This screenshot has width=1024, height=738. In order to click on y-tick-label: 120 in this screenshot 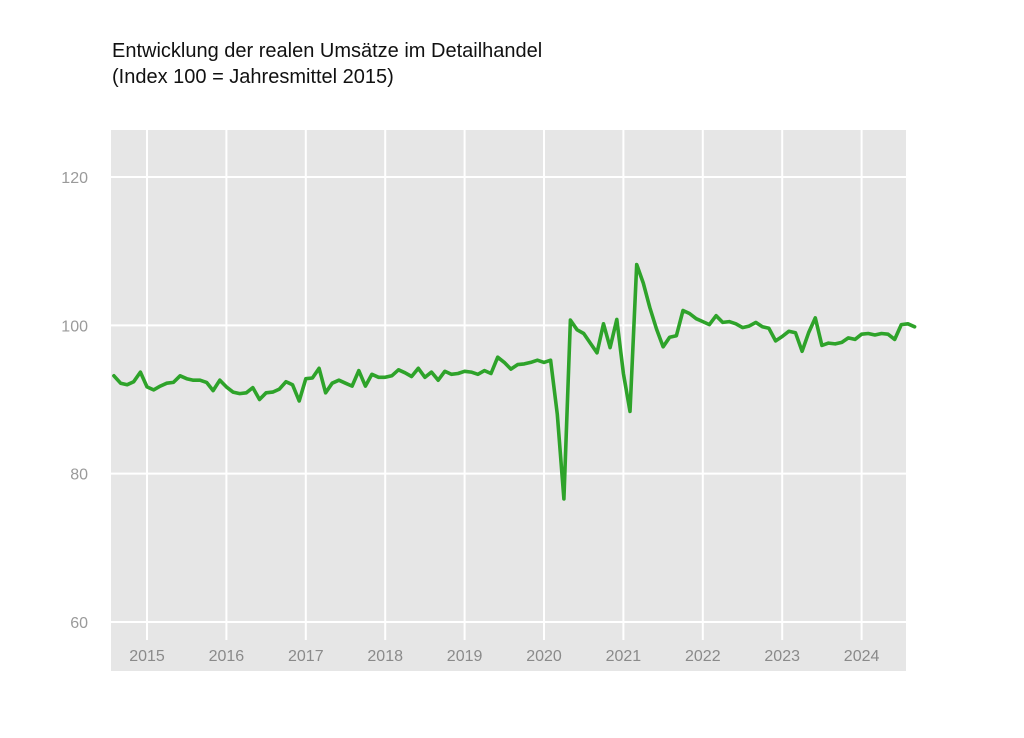, I will do `click(74, 178)`.